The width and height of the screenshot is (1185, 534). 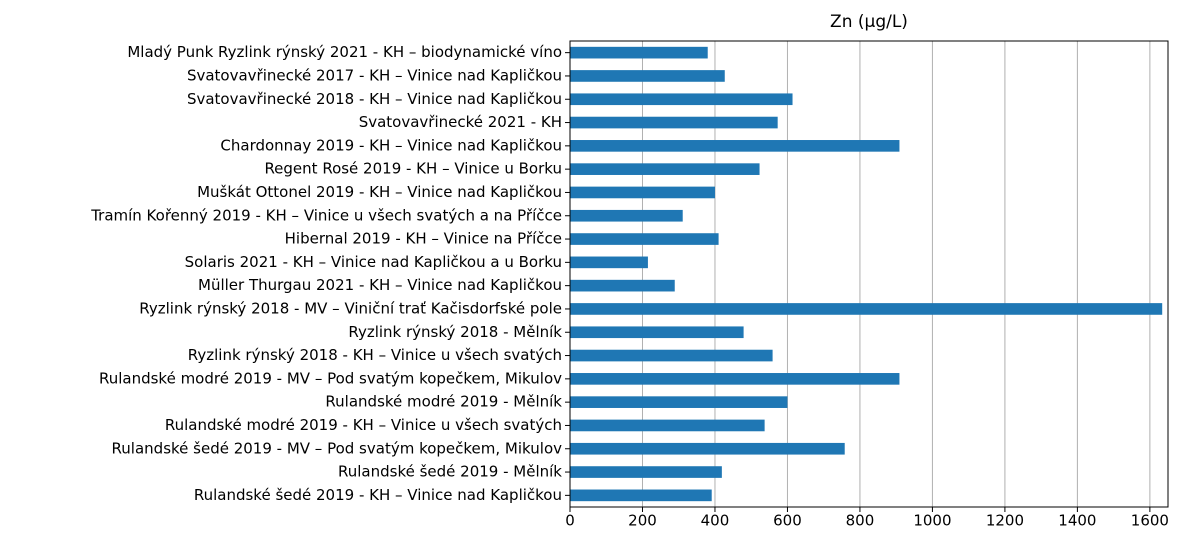 I want to click on x-tick-label: 1000, so click(x=932, y=521).